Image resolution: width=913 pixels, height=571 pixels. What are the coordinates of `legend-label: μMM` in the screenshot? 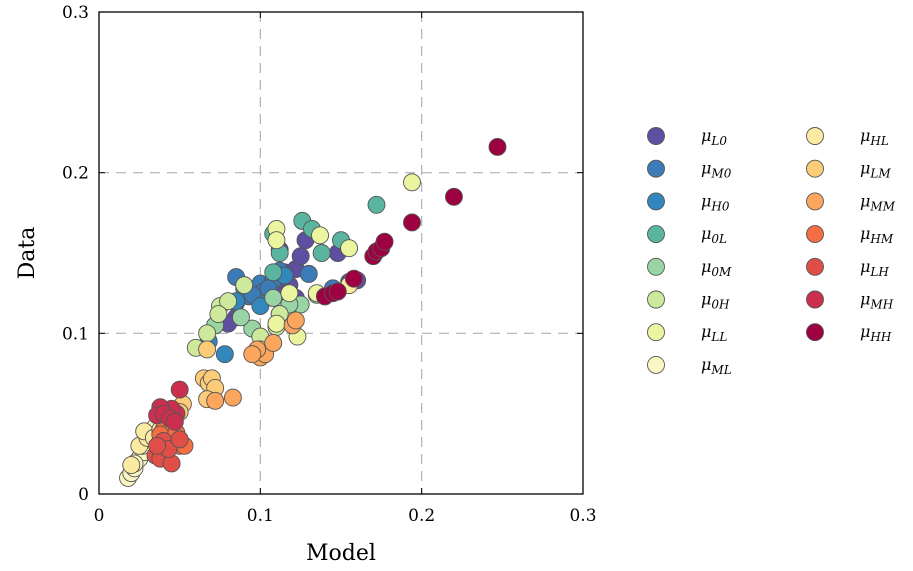 It's located at (878, 202).